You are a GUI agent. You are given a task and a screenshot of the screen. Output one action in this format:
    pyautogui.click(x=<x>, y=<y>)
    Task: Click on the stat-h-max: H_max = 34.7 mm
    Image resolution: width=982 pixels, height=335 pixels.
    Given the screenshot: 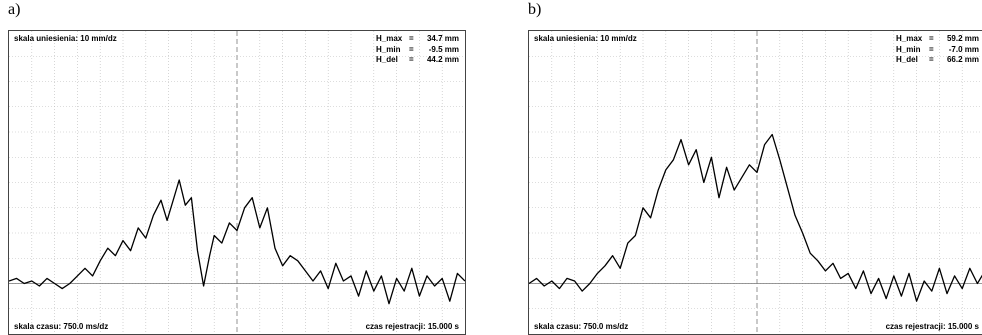 What is the action you would take?
    pyautogui.click(x=417, y=39)
    